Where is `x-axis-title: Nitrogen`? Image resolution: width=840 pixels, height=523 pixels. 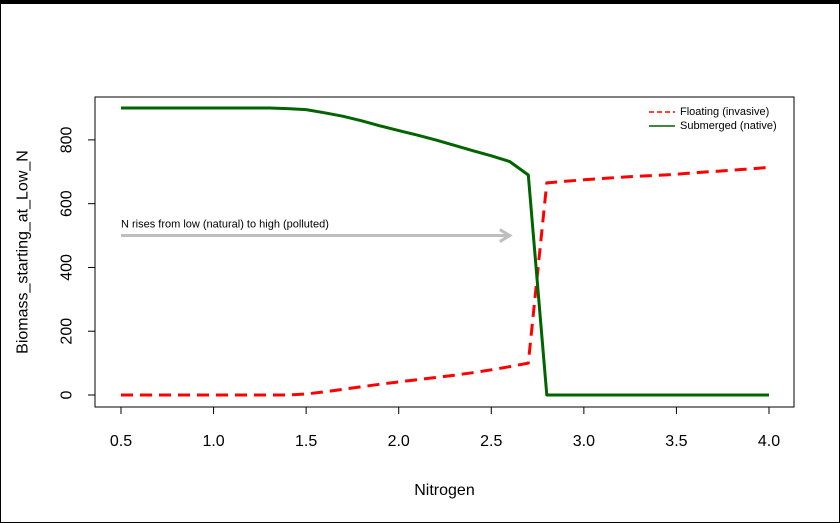 x-axis-title: Nitrogen is located at coordinates (444, 490).